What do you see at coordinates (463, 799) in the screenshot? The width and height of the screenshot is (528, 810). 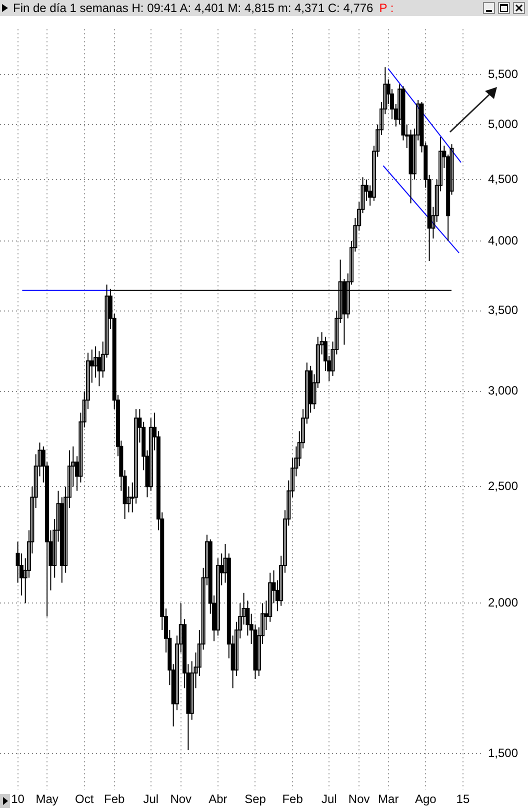 I see `x-tick-label: 15` at bounding box center [463, 799].